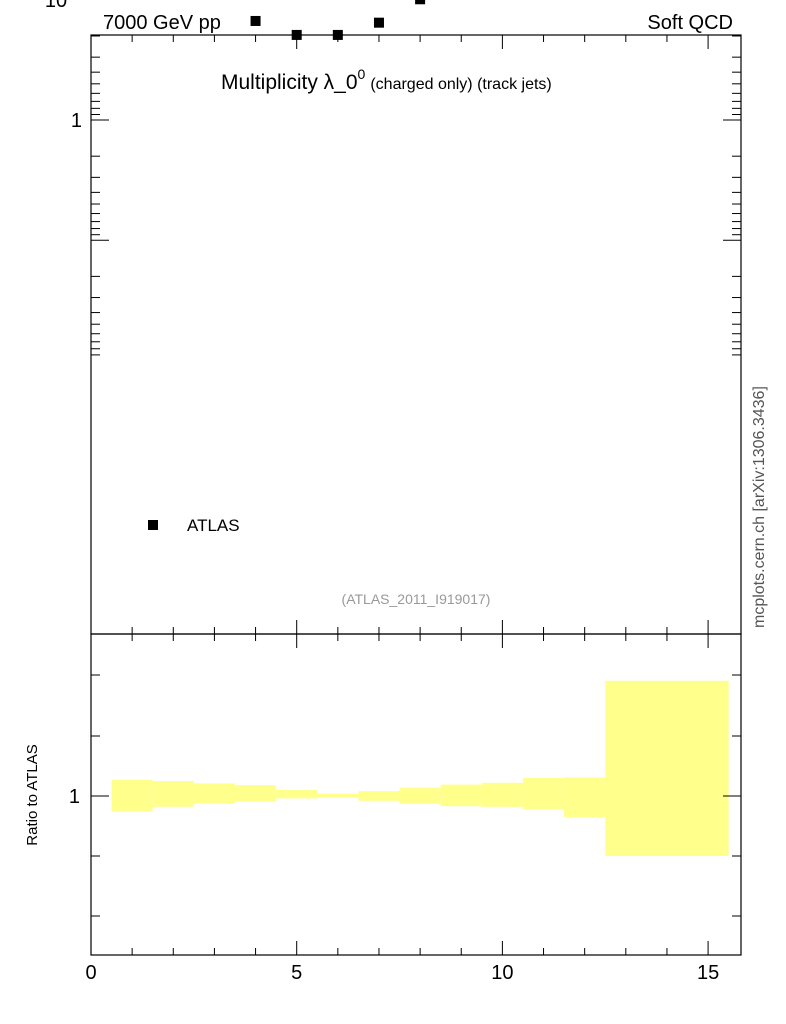 This screenshot has height=1024, width=786. Describe the element at coordinates (502, 973) in the screenshot. I see `x-tick-label: 10` at that location.